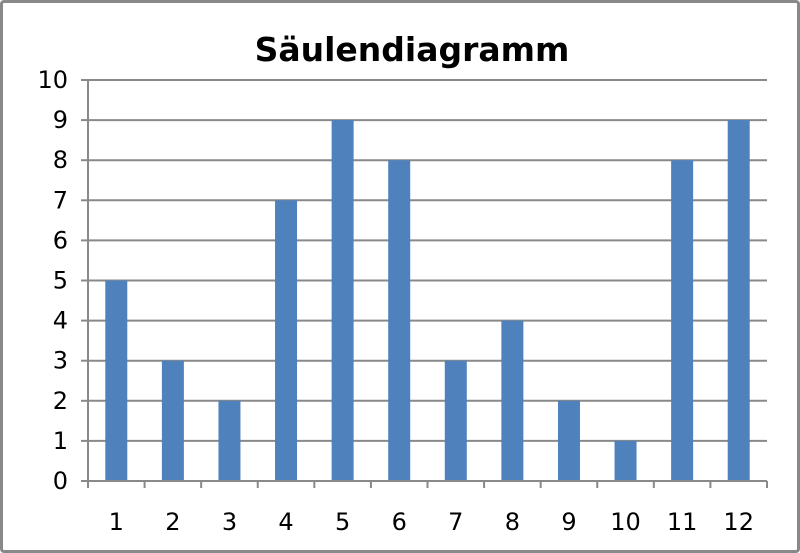 The height and width of the screenshot is (553, 800). I want to click on y-tick-label: 3, so click(60, 361).